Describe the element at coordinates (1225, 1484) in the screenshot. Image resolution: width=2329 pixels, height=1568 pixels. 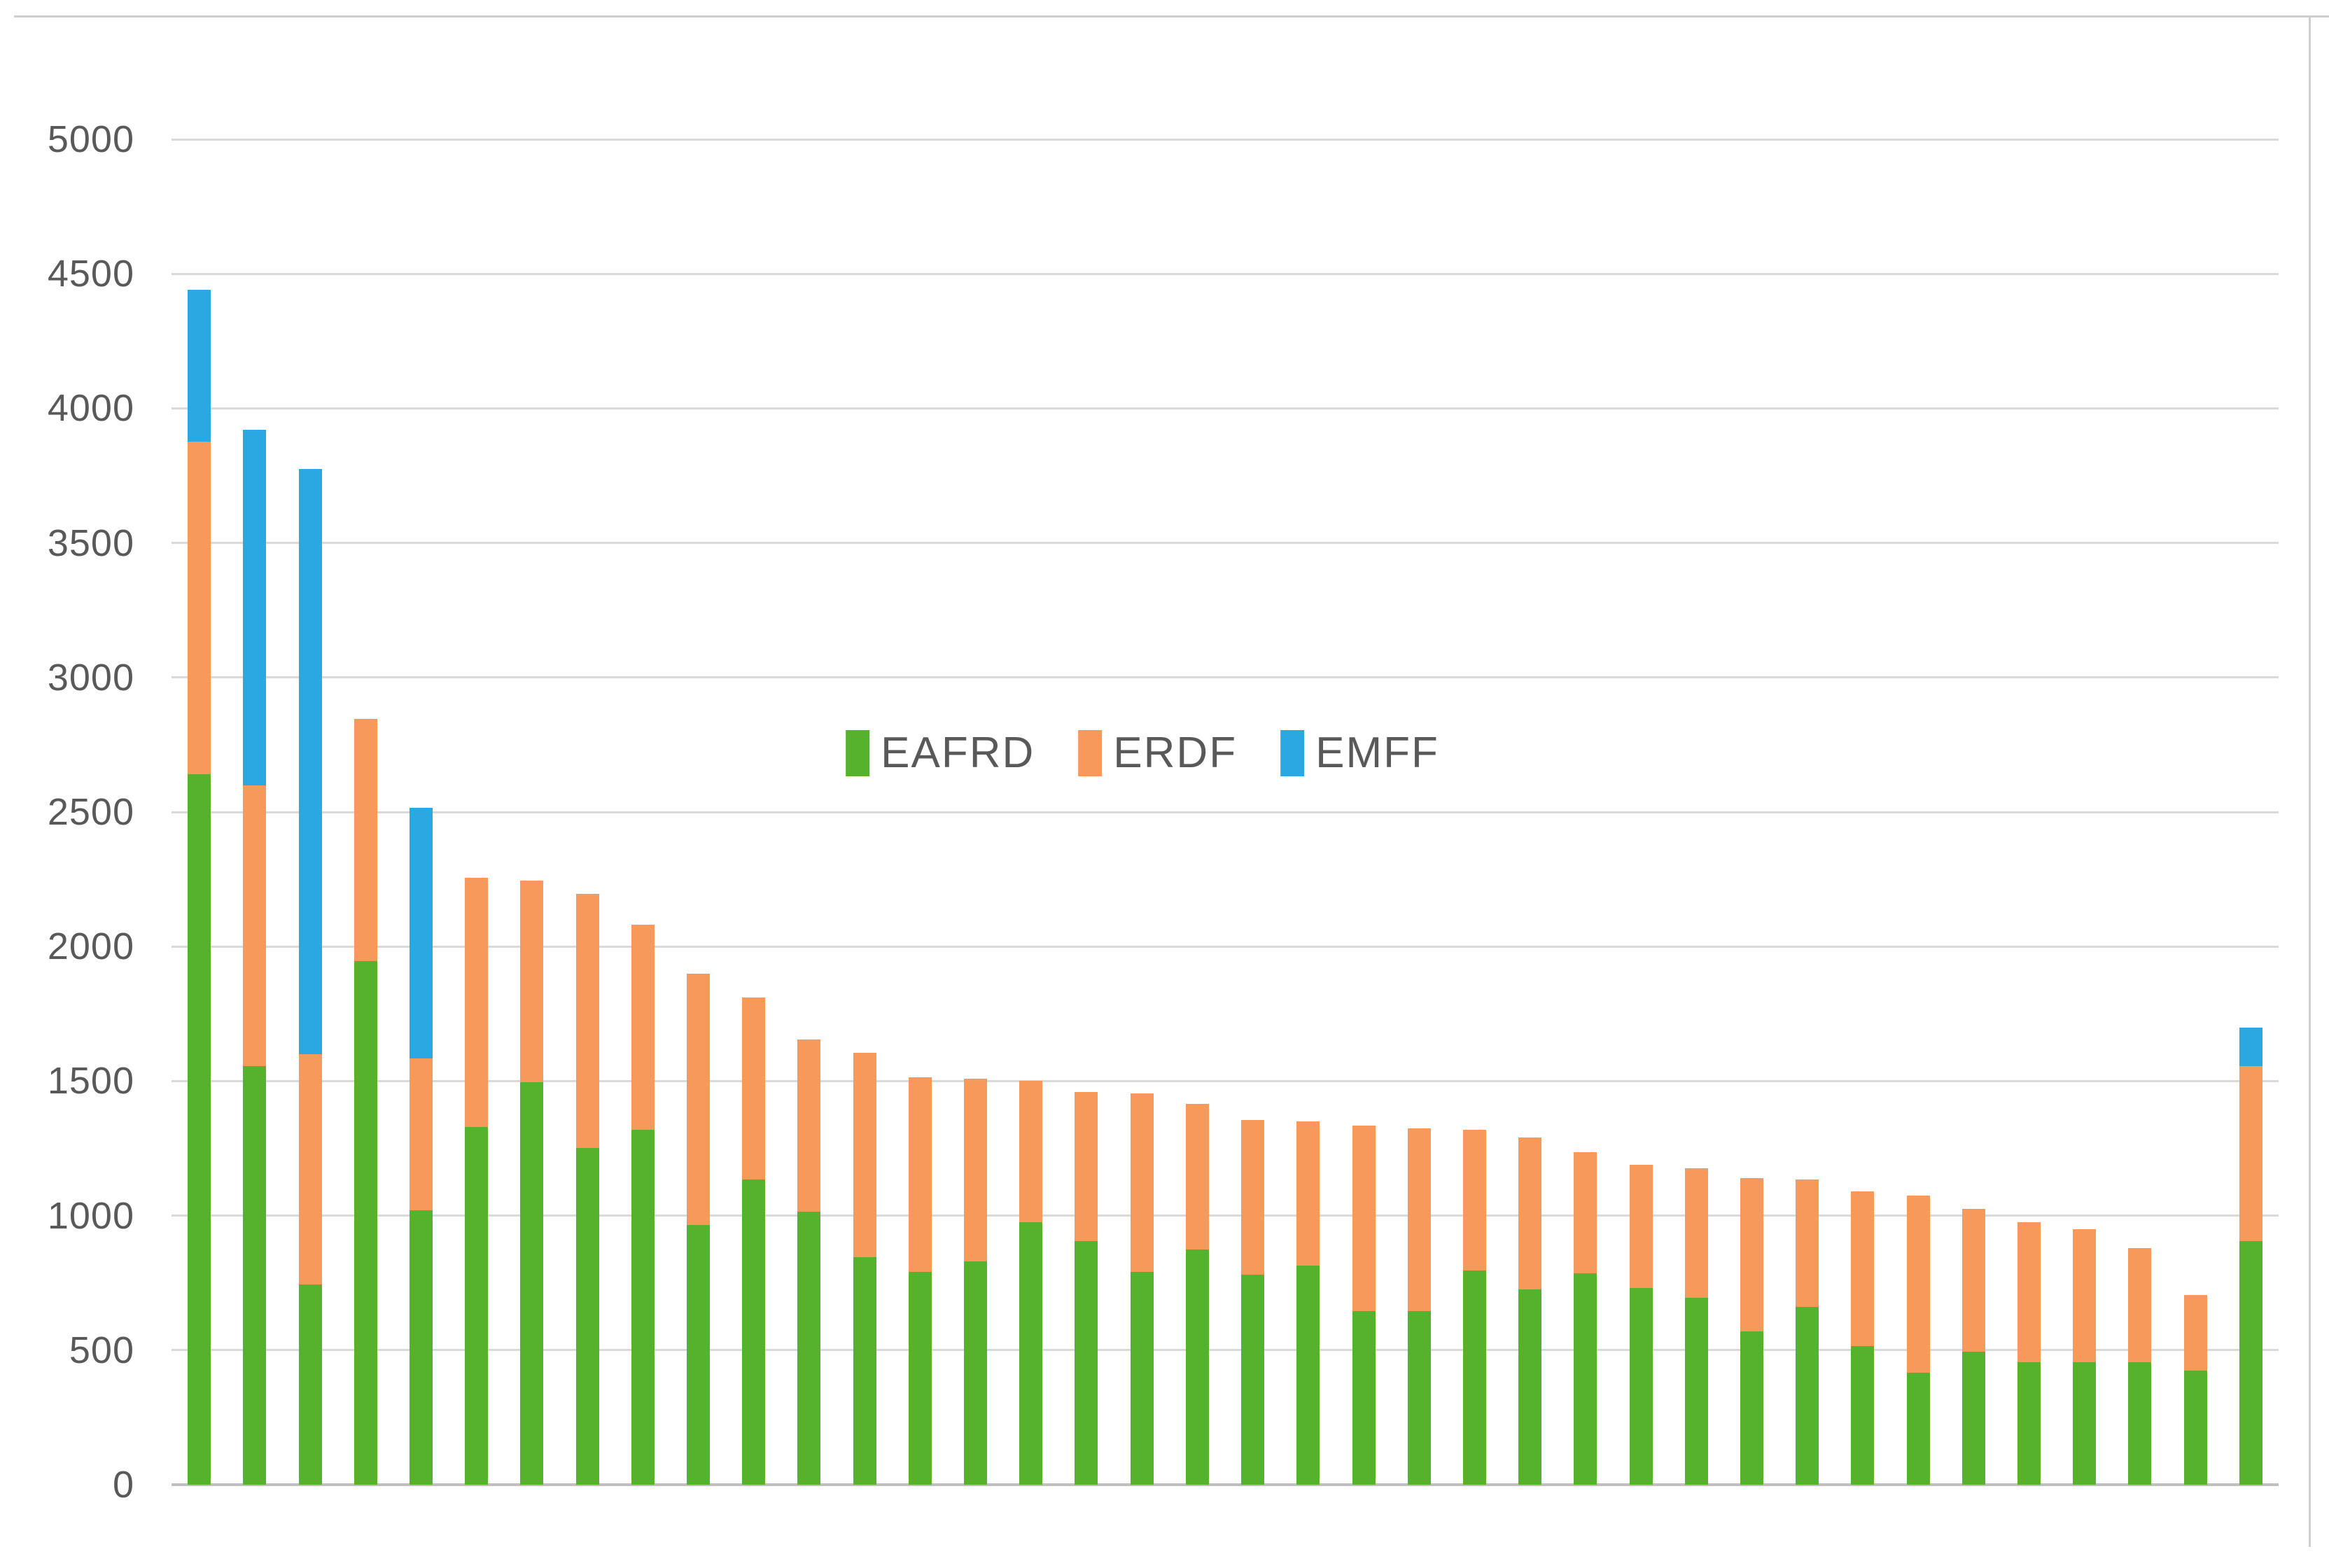
I see `x-axis-line` at that location.